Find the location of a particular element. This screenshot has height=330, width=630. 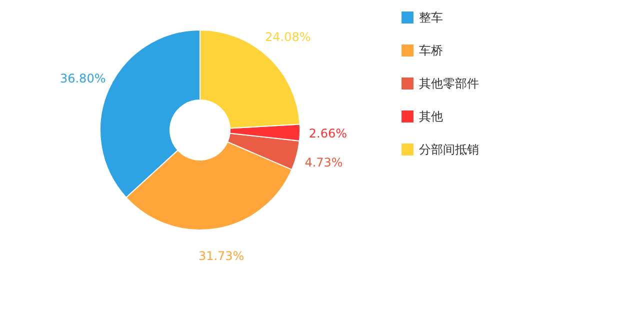

data-label: 36.80% is located at coordinates (83, 78).